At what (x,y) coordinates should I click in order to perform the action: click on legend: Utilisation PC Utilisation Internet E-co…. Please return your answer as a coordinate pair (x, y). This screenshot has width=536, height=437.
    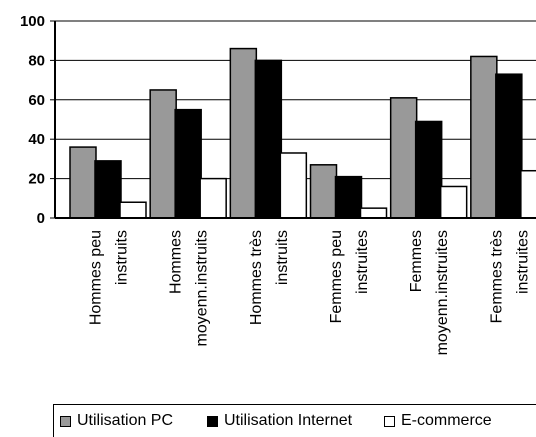
    Looking at the image, I should click on (294, 420).